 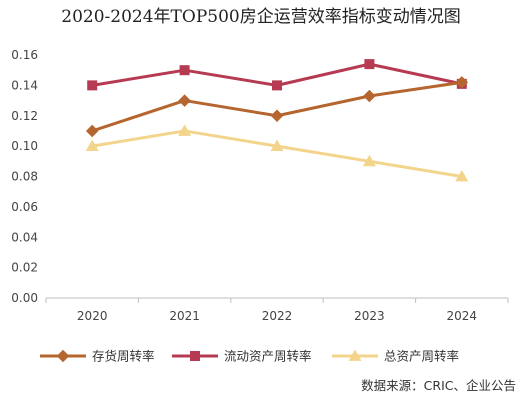 What do you see at coordinates (92, 316) in the screenshot?
I see `x-tick-label: 2020` at bounding box center [92, 316].